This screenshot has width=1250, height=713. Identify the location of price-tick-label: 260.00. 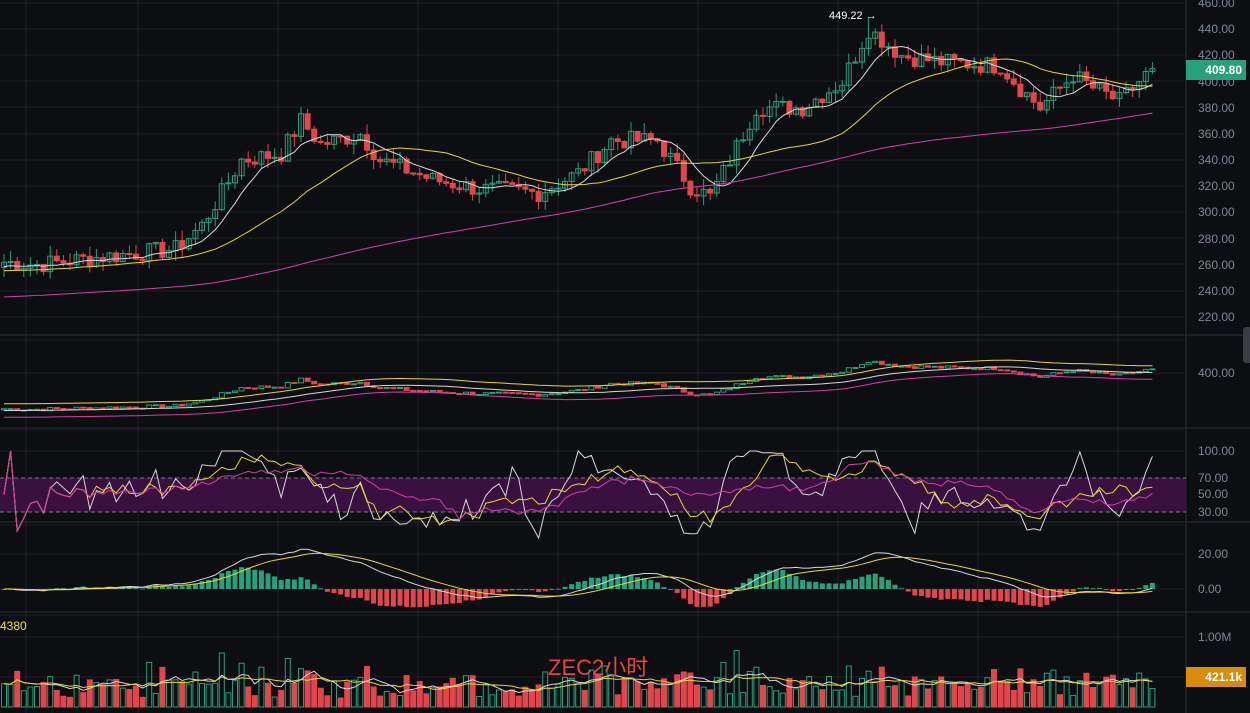
(1216, 264).